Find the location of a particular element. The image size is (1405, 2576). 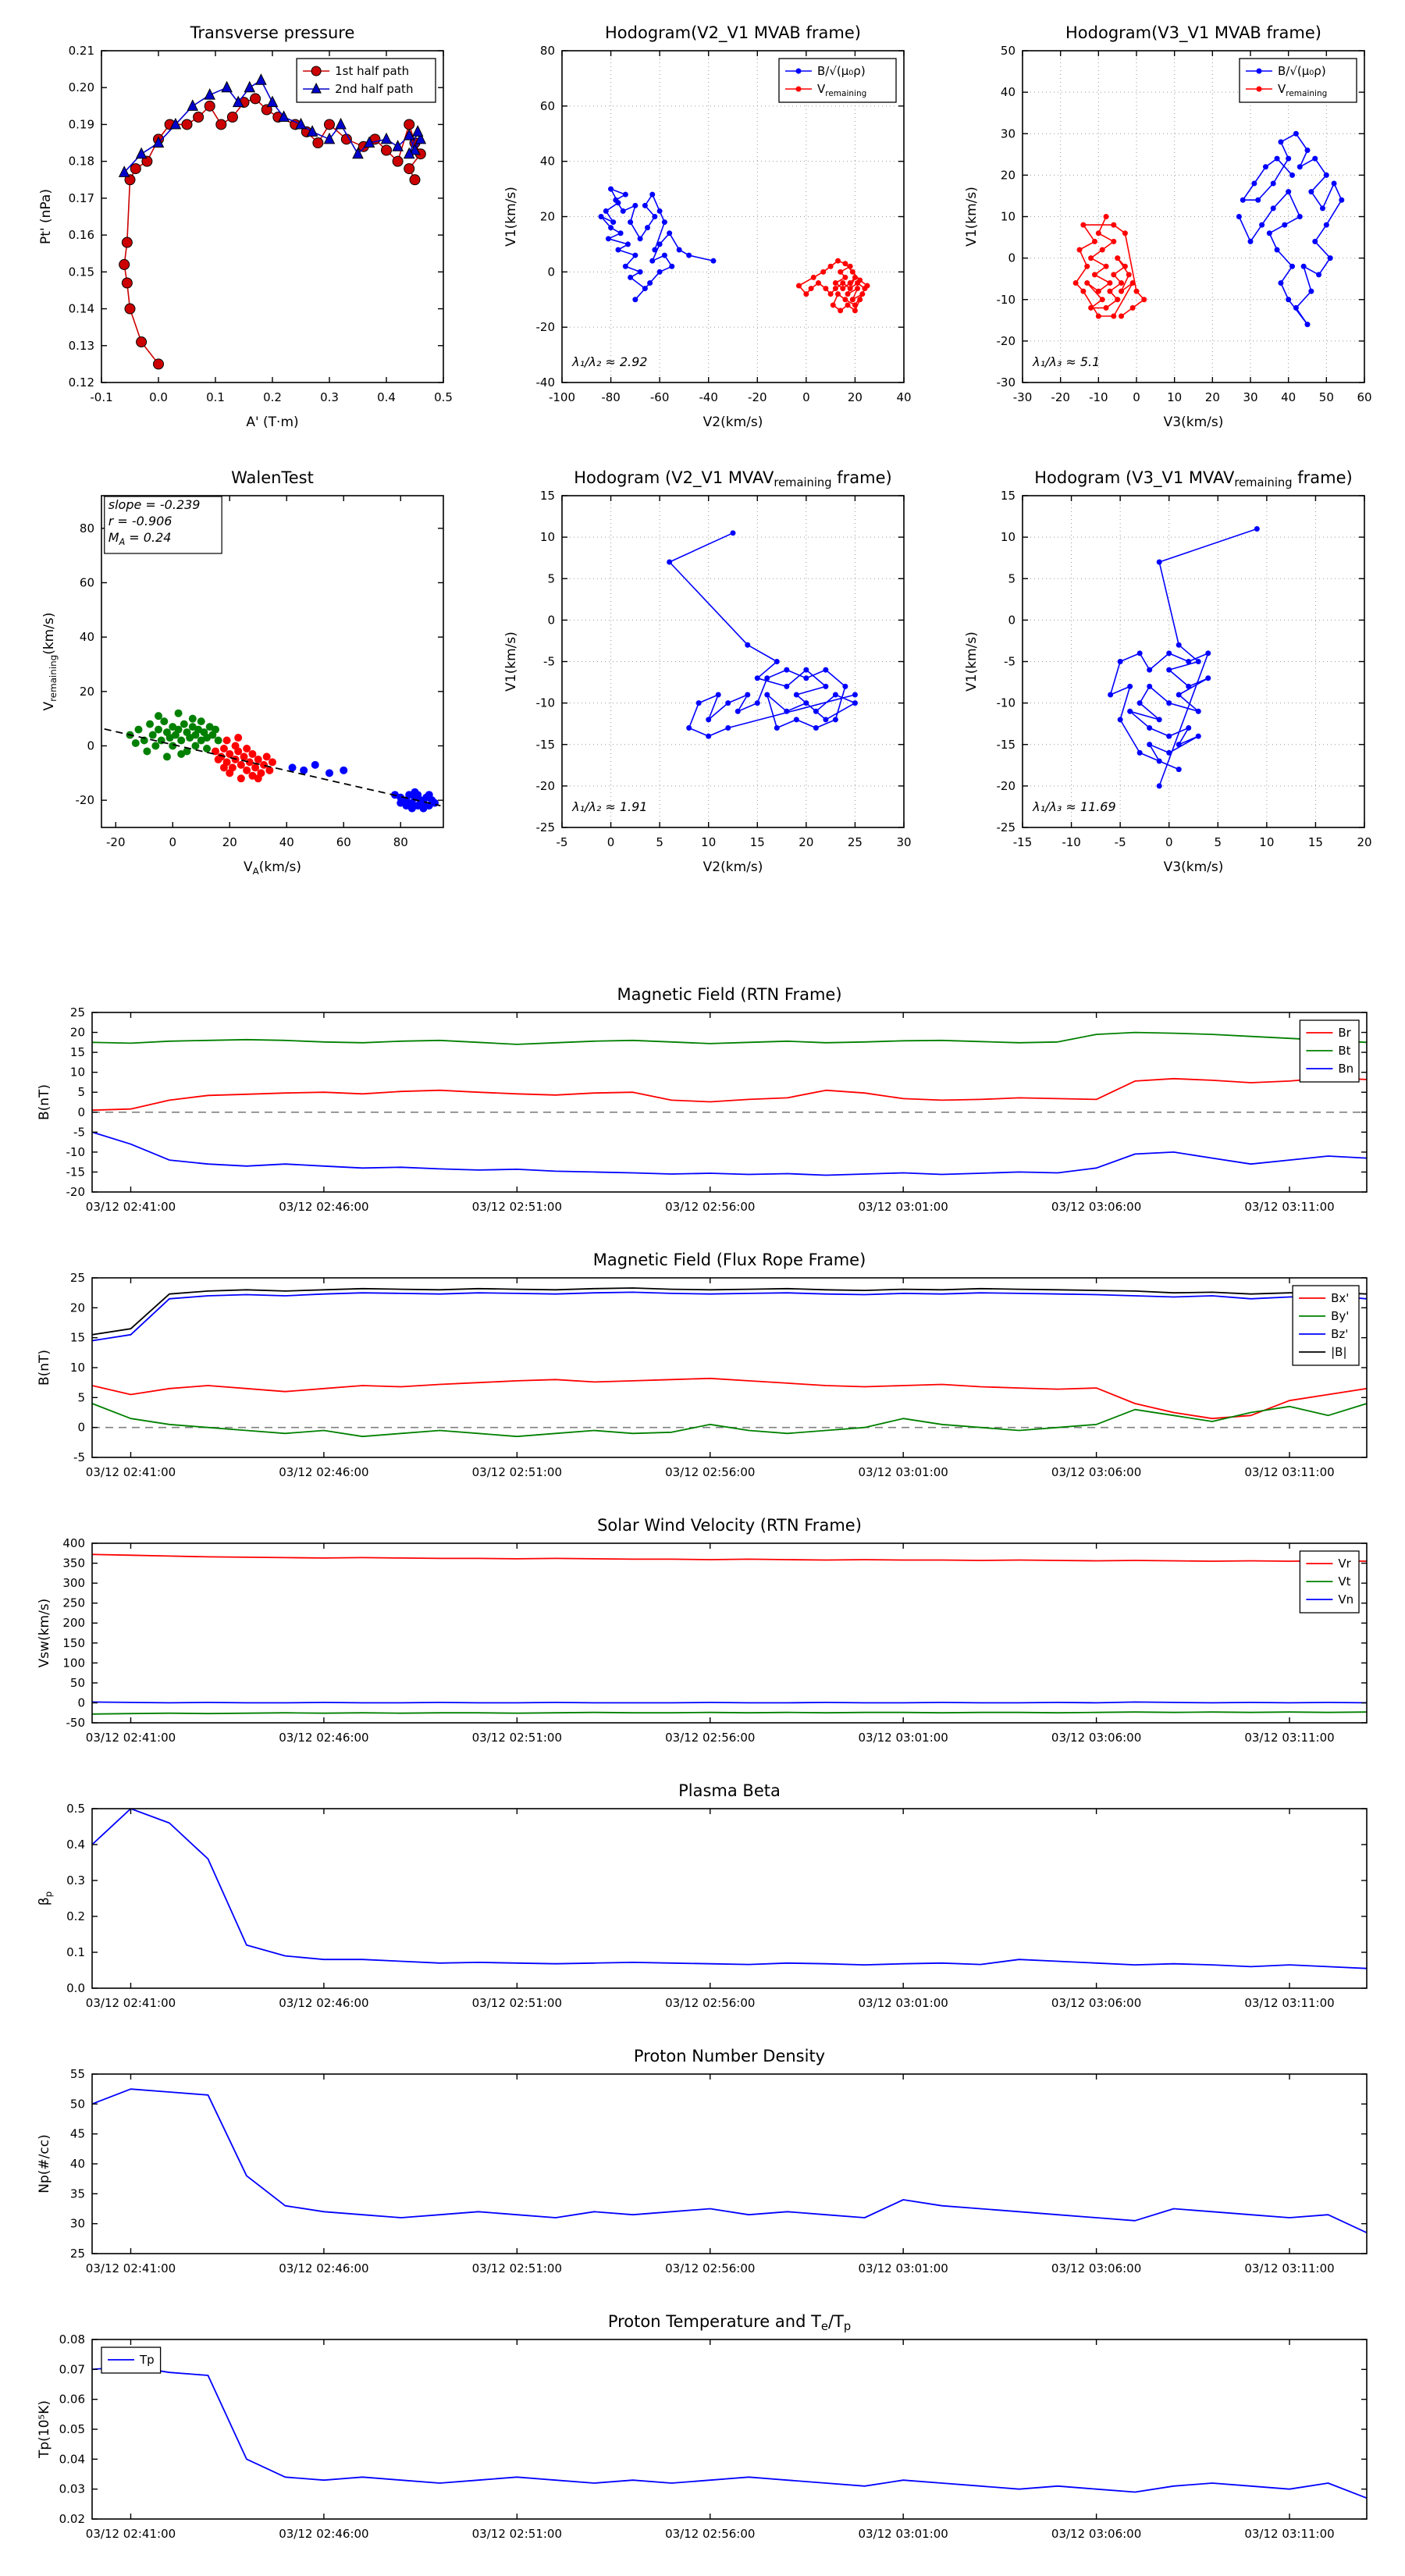

svg-text: 0.02 is located at coordinates (72, 2519).